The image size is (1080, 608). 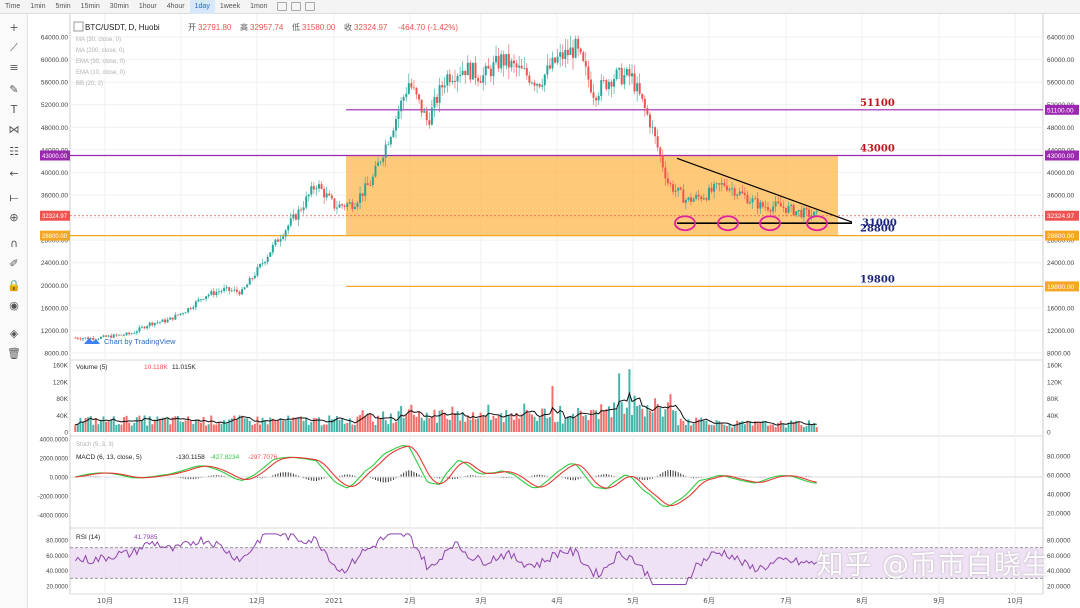 What do you see at coordinates (14, 67) in the screenshot?
I see `horizontal-lines-icon: ≡` at bounding box center [14, 67].